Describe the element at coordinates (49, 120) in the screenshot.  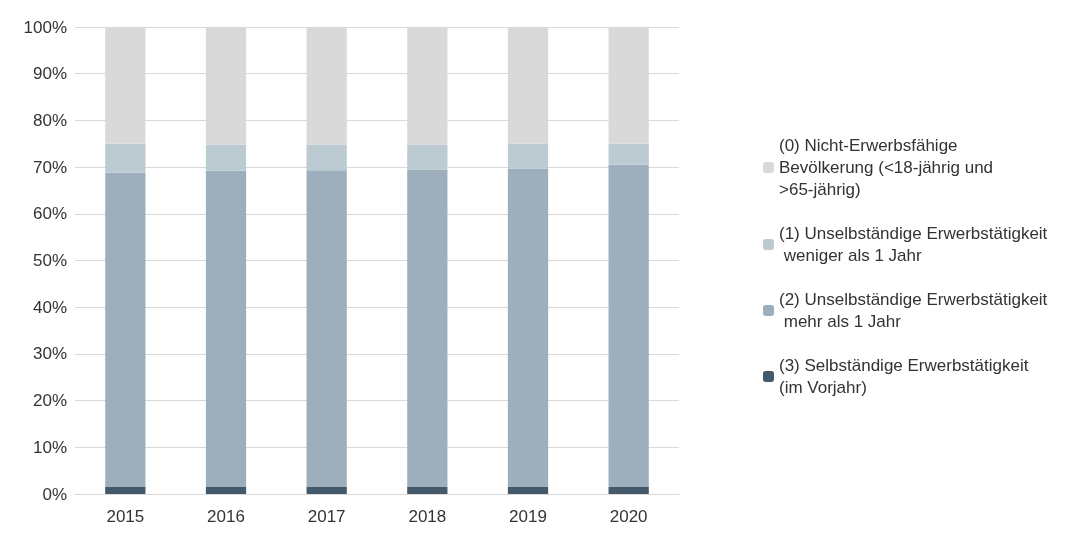
I see `y-tick-label: 80%` at that location.